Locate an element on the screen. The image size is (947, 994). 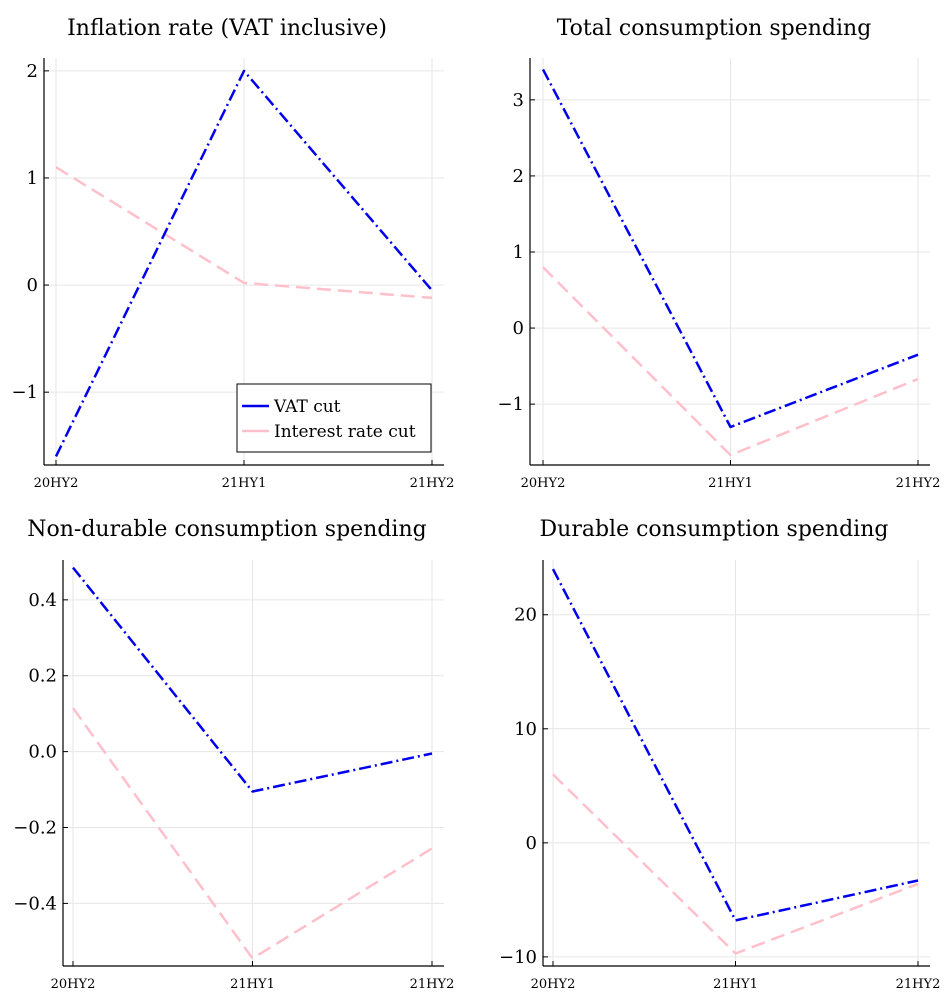
legend-box is located at coordinates (334, 418).